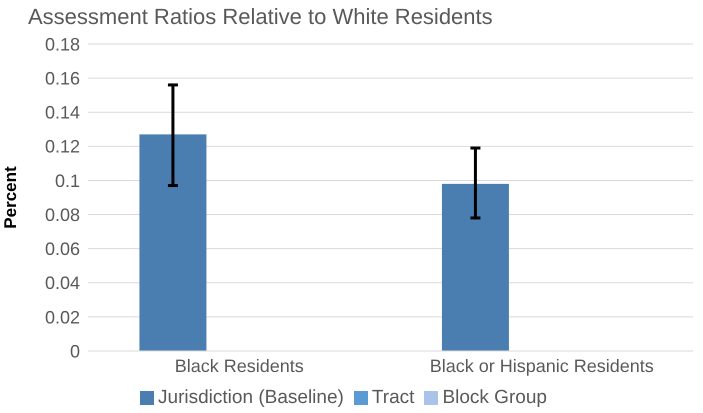 The height and width of the screenshot is (413, 703). Describe the element at coordinates (62, 249) in the screenshot. I see `y-tick-label: 0.06` at that location.